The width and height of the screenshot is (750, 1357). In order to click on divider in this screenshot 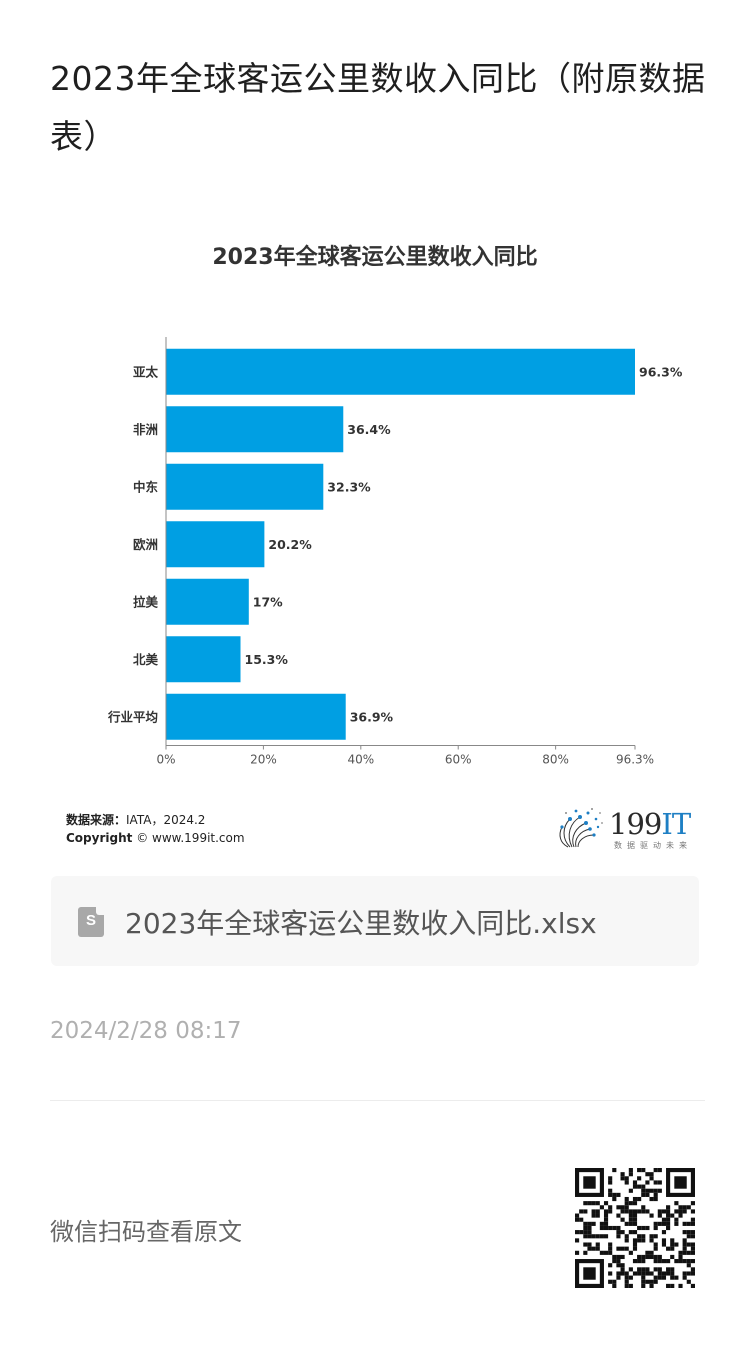, I will do `click(377, 1100)`.